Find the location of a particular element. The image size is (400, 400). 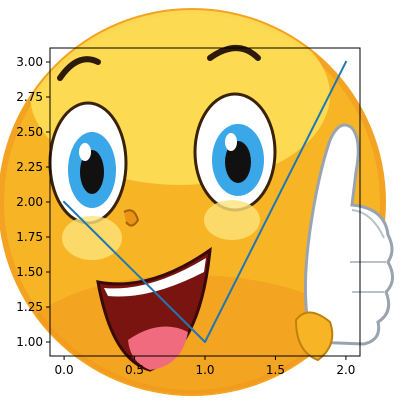

y-tick-label: 3.00 is located at coordinates (29, 62).